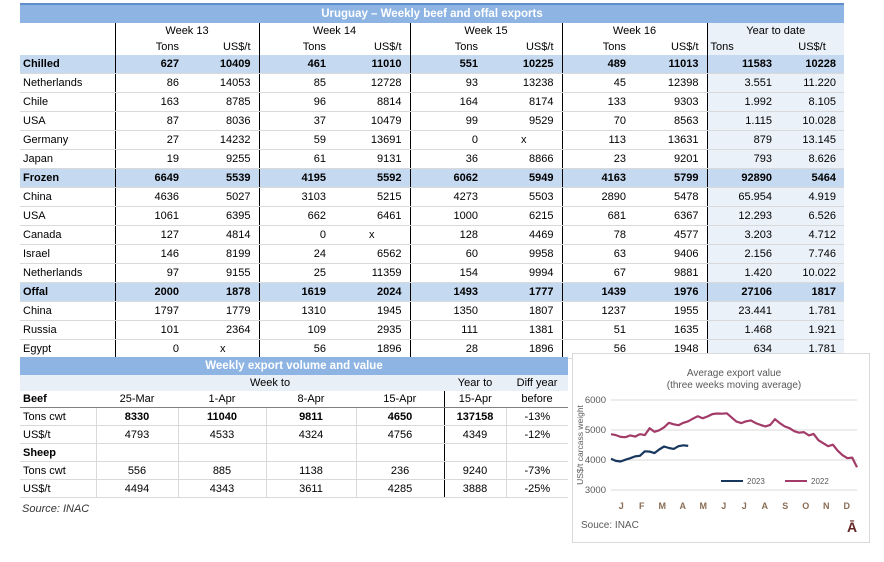  Describe the element at coordinates (743, 216) in the screenshot. I see `cell: 12.293` at that location.